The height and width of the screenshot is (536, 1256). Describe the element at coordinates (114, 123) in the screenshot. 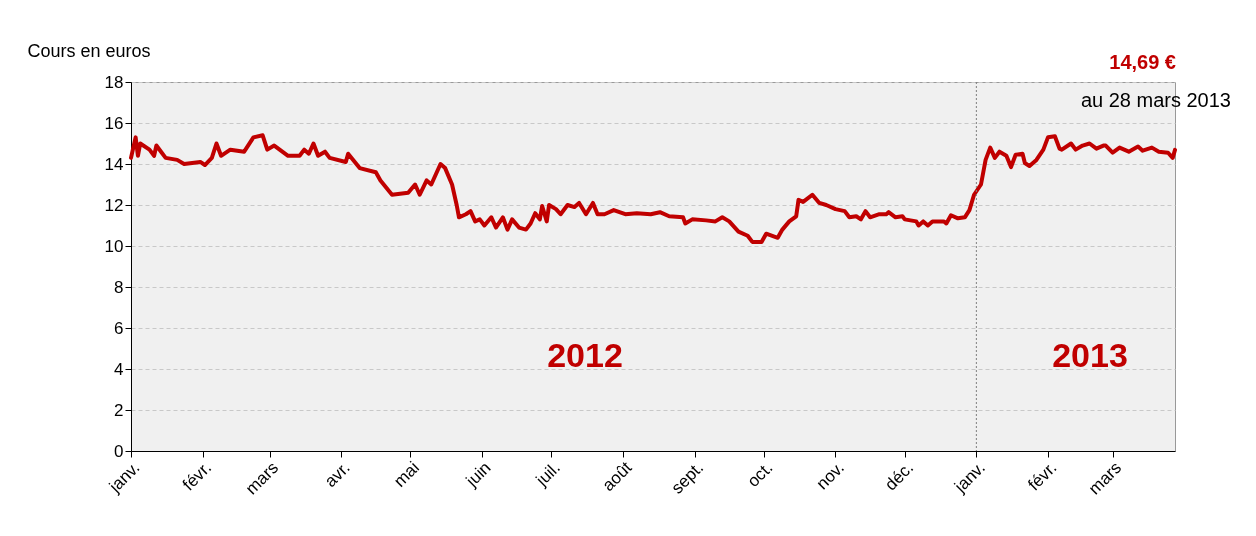

I see `y-tick-label: 16` at that location.